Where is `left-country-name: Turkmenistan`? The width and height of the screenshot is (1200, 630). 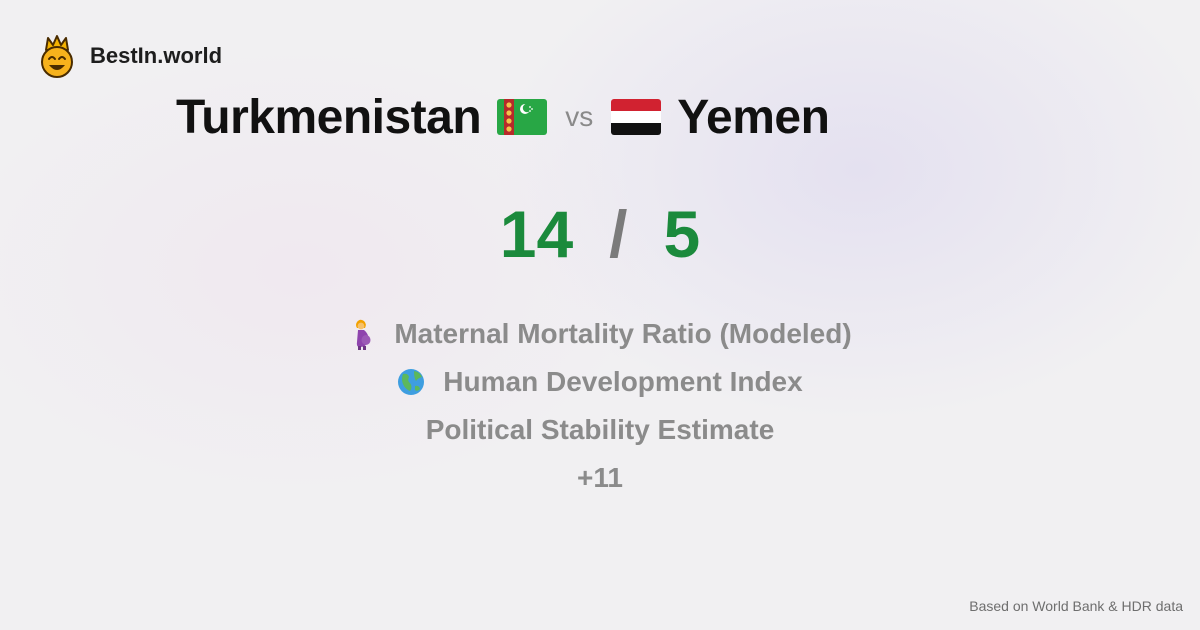 left-country-name: Turkmenistan is located at coordinates (329, 117).